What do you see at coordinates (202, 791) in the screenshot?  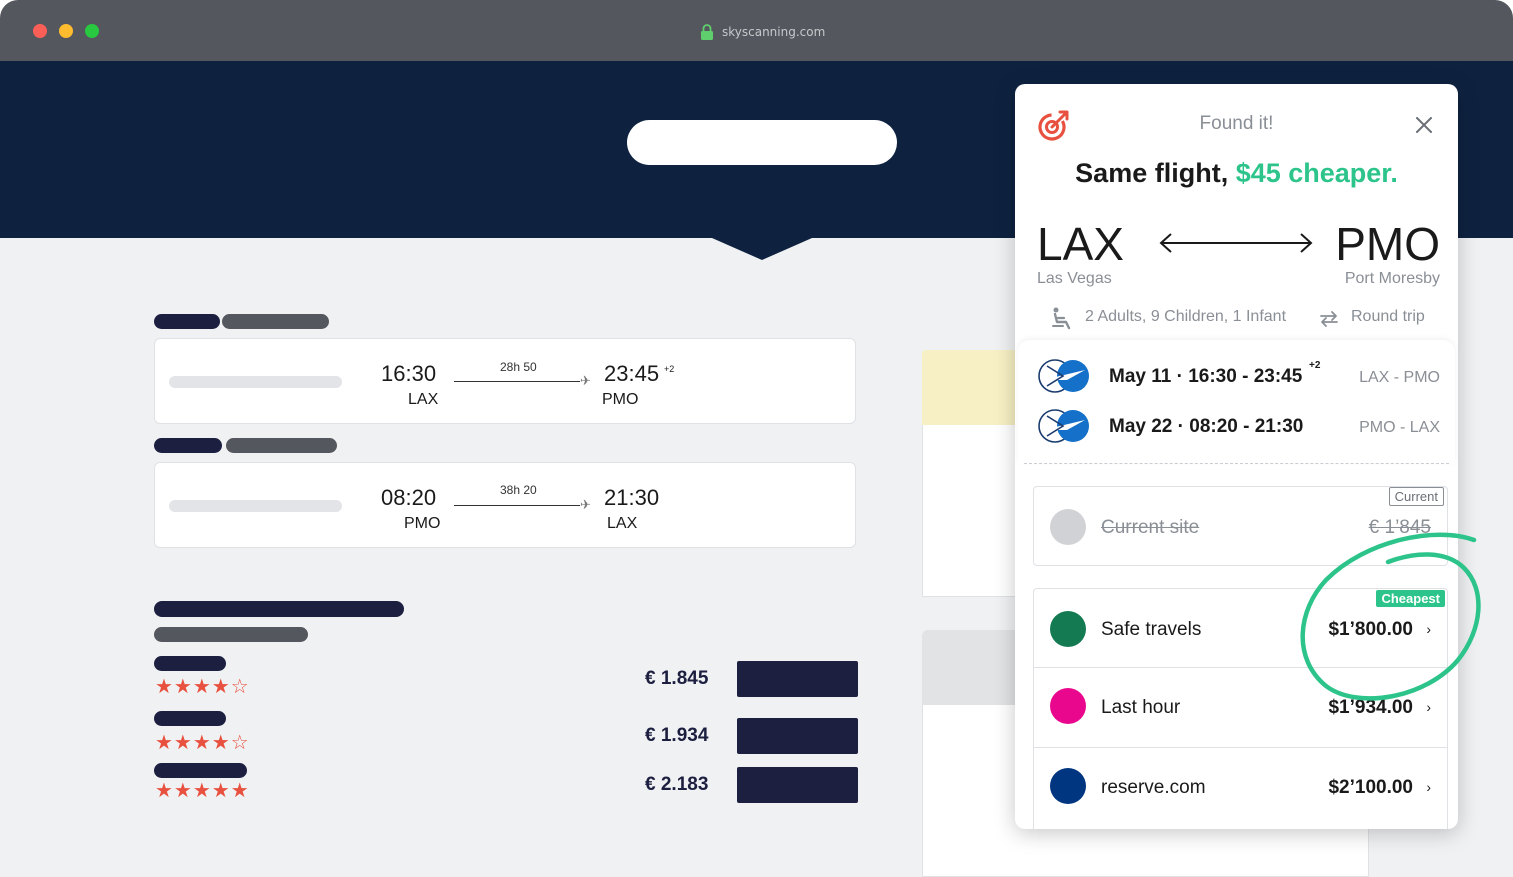 I see `star-rating: ★★★★★` at bounding box center [202, 791].